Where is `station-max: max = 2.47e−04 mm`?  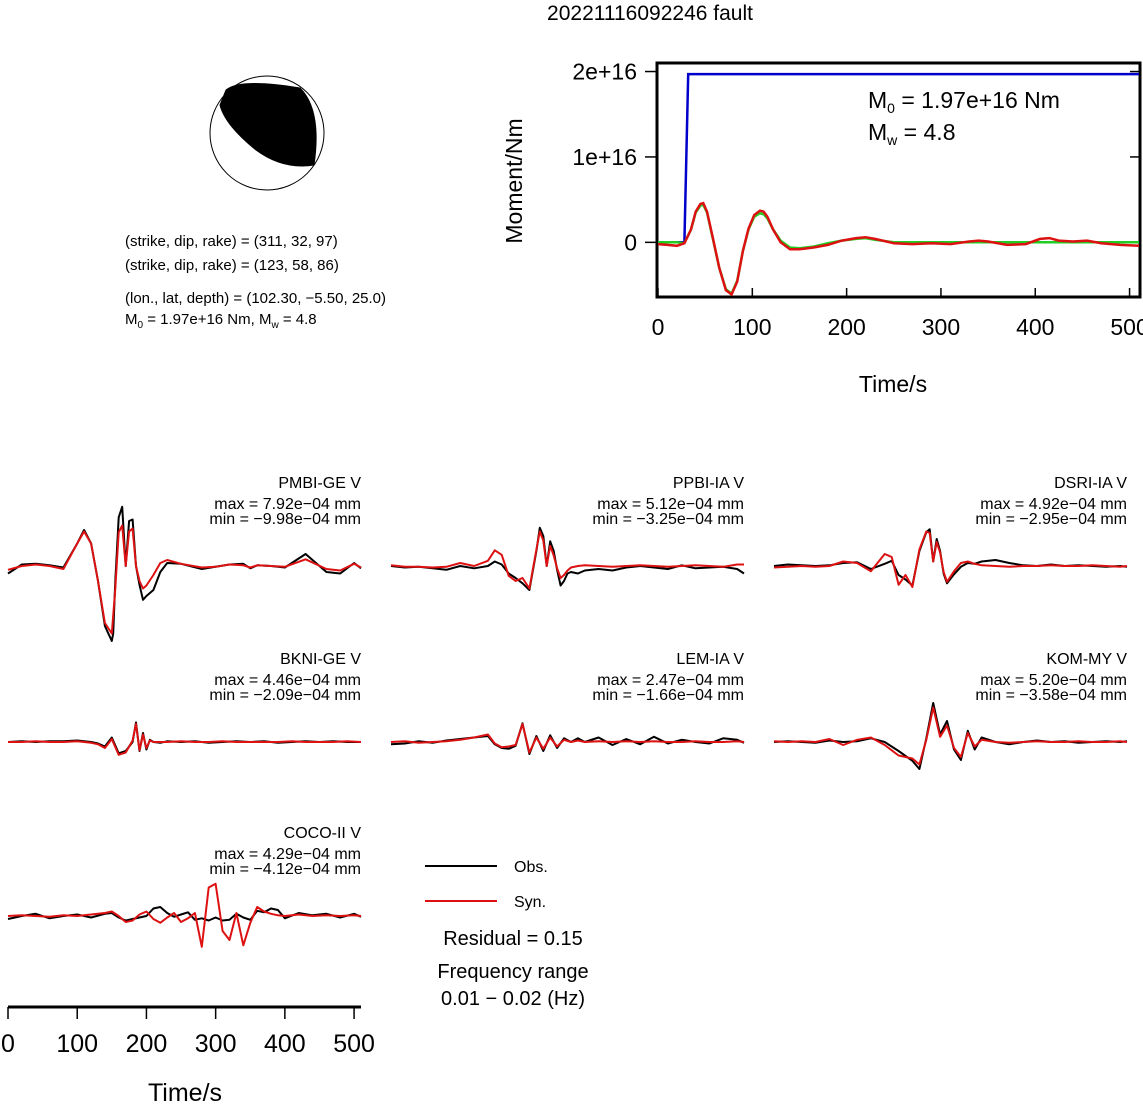
station-max: max = 2.47e−04 mm is located at coordinates (670, 680).